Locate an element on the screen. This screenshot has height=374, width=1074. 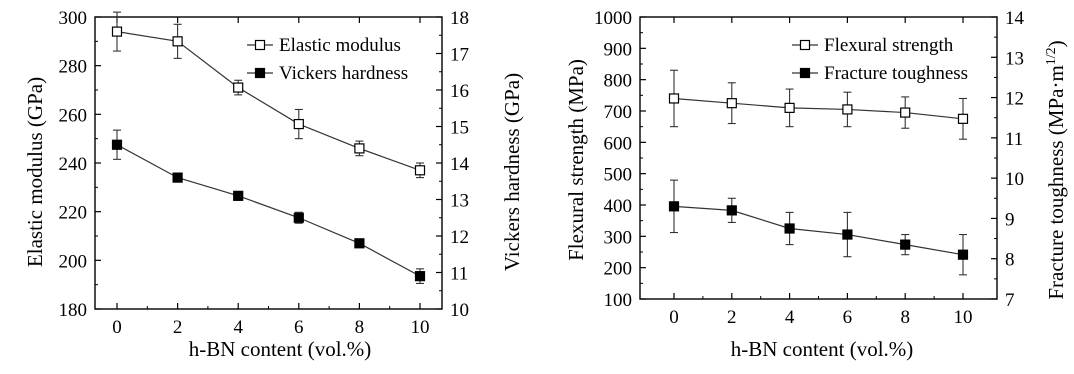
y-tick-label-right: 17 is located at coordinates (459, 55).